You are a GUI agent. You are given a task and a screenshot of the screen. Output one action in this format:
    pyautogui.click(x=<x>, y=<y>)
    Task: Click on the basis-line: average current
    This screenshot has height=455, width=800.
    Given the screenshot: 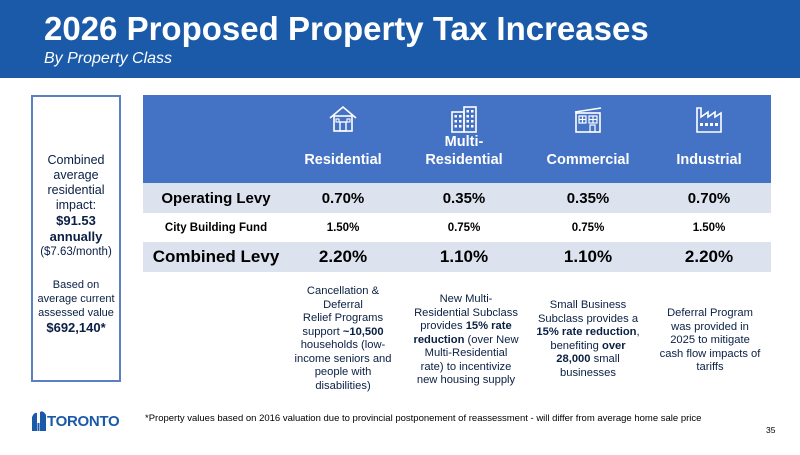 What is the action you would take?
    pyautogui.click(x=76, y=299)
    